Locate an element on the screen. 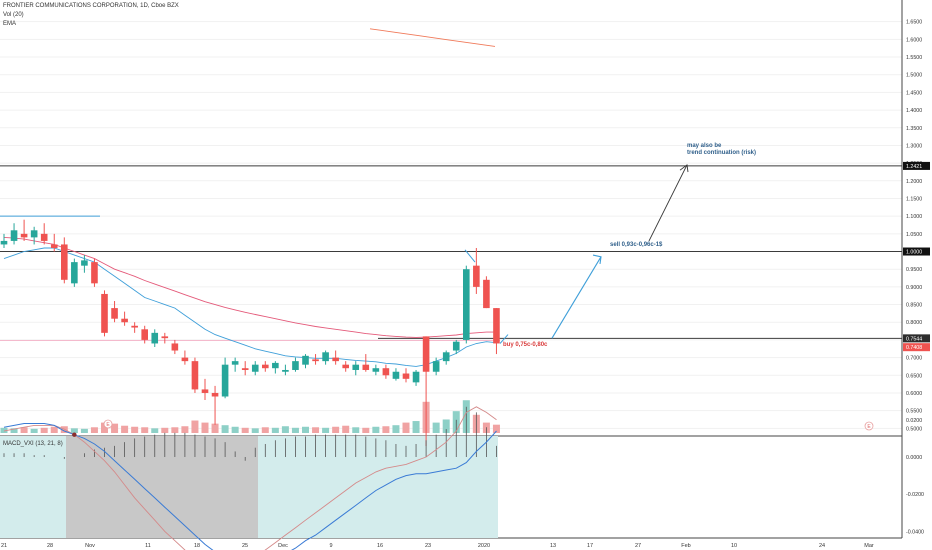 Image resolution: width=932 pixels, height=550 pixels. price-tick-label: 1.5500 is located at coordinates (914, 58).